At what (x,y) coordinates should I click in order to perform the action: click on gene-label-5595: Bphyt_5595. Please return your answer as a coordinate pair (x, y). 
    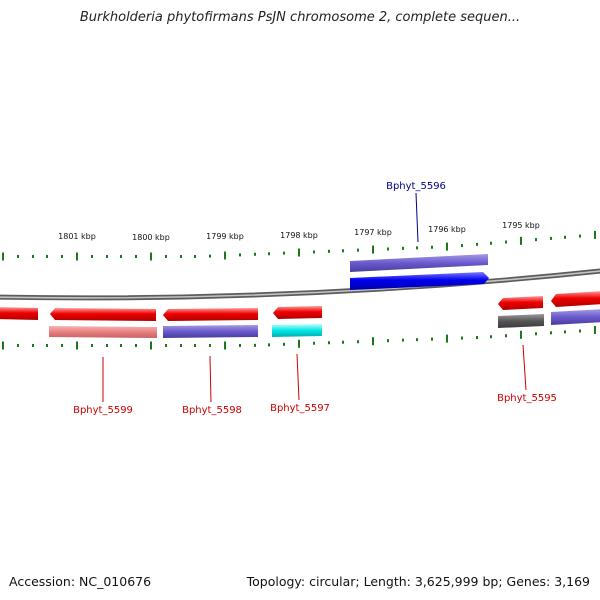
    Looking at the image, I should click on (527, 398).